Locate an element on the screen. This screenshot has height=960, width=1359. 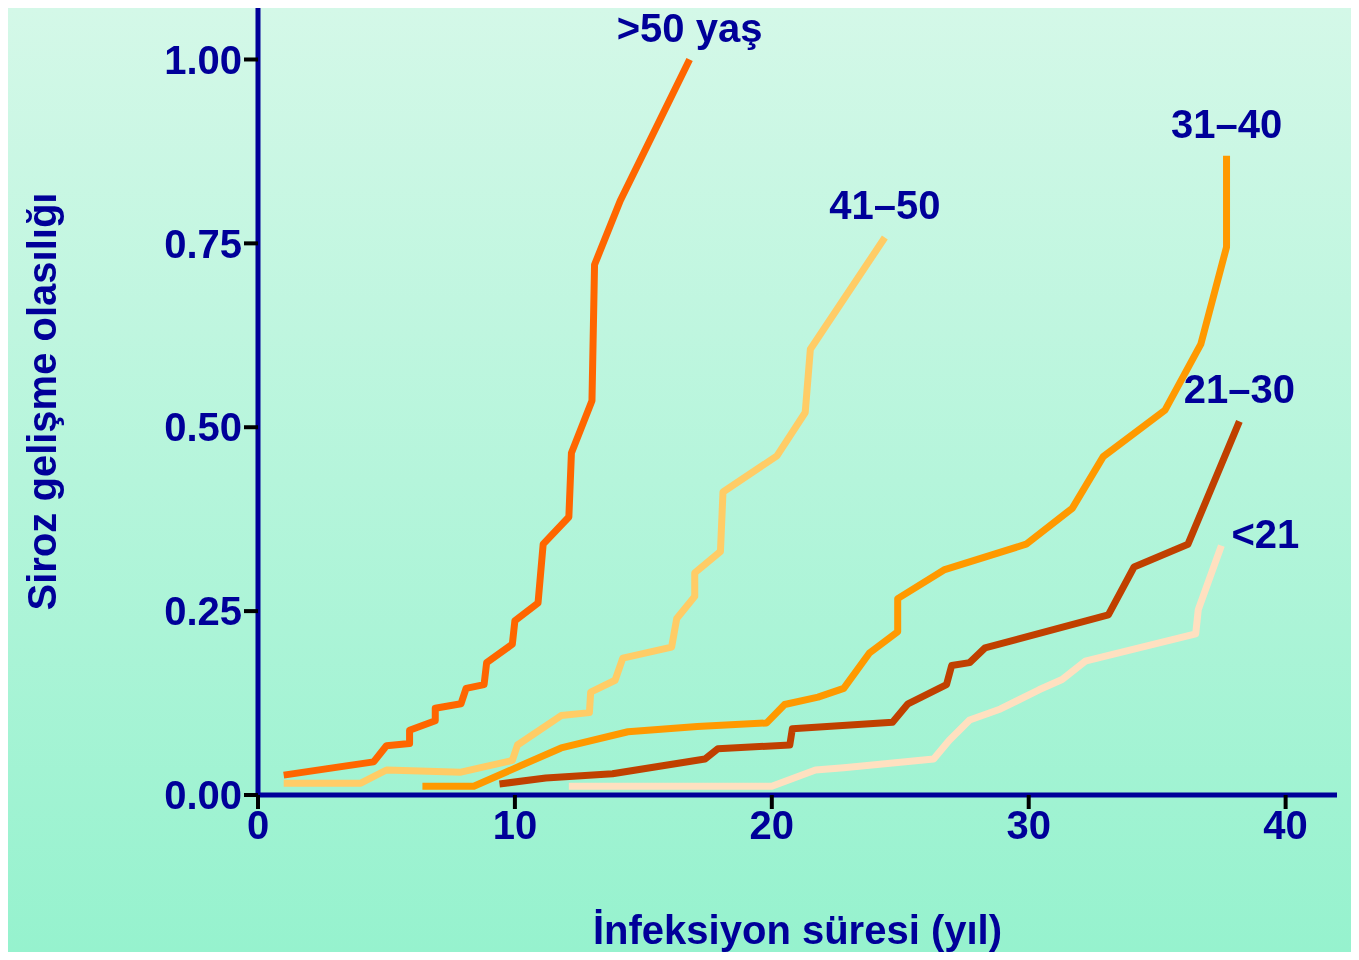
series-label: <21 is located at coordinates (1265, 533).